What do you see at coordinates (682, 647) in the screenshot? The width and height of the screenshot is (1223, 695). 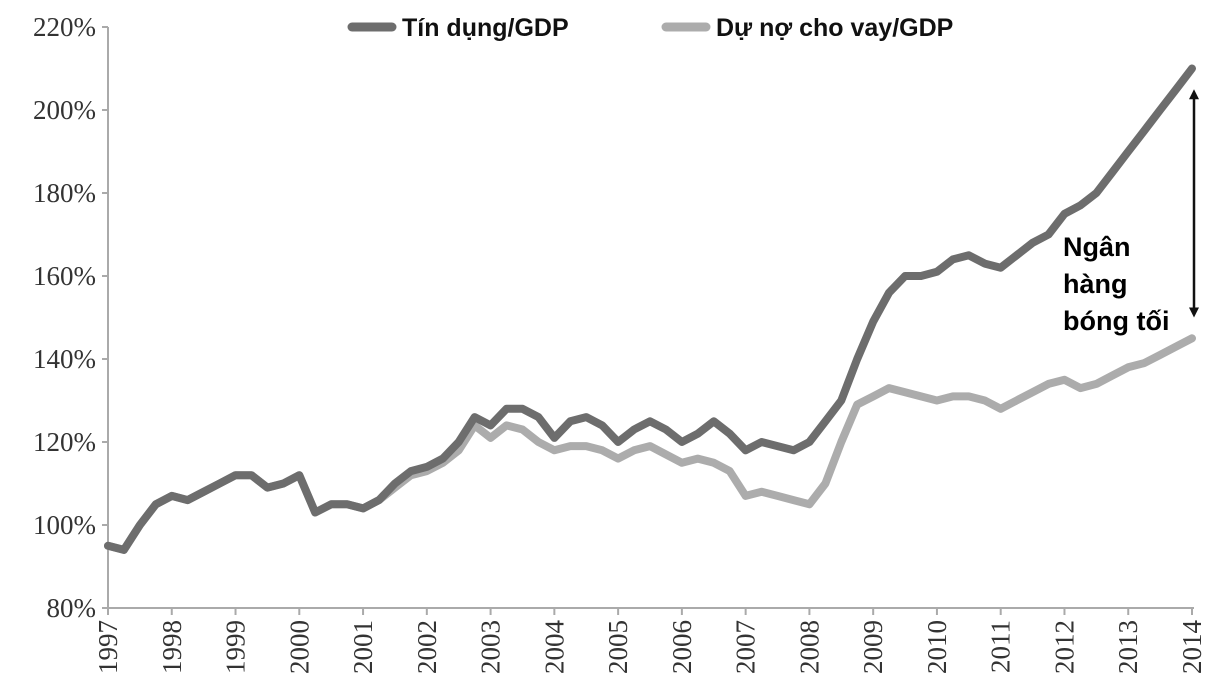 I see `x-tick-label: 2006` at bounding box center [682, 647].